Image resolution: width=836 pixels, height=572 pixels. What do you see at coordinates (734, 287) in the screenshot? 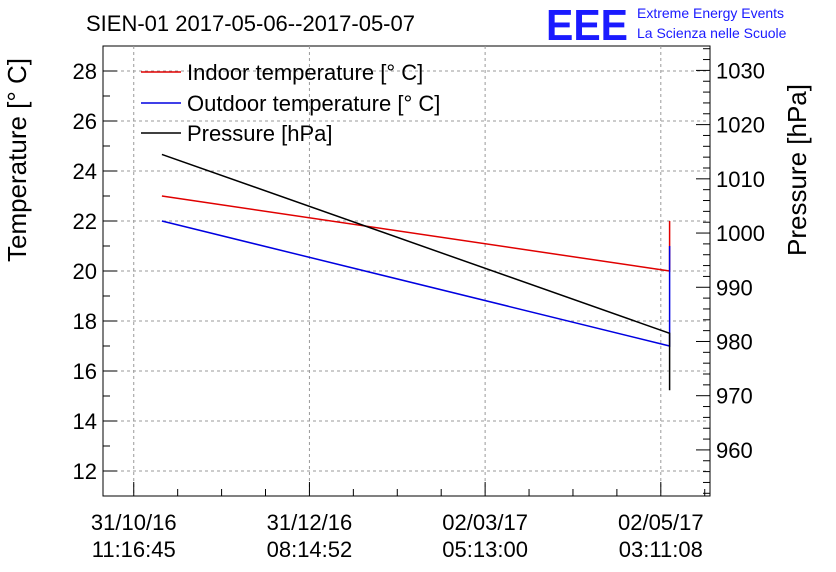
I see `y-right-tick-label-990: 990` at bounding box center [734, 287].